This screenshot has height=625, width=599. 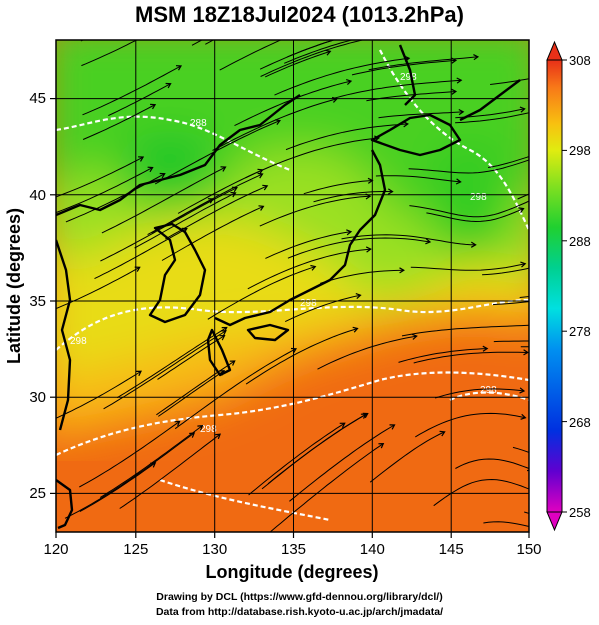 I want to click on colorbar-ramp, so click(x=554, y=286).